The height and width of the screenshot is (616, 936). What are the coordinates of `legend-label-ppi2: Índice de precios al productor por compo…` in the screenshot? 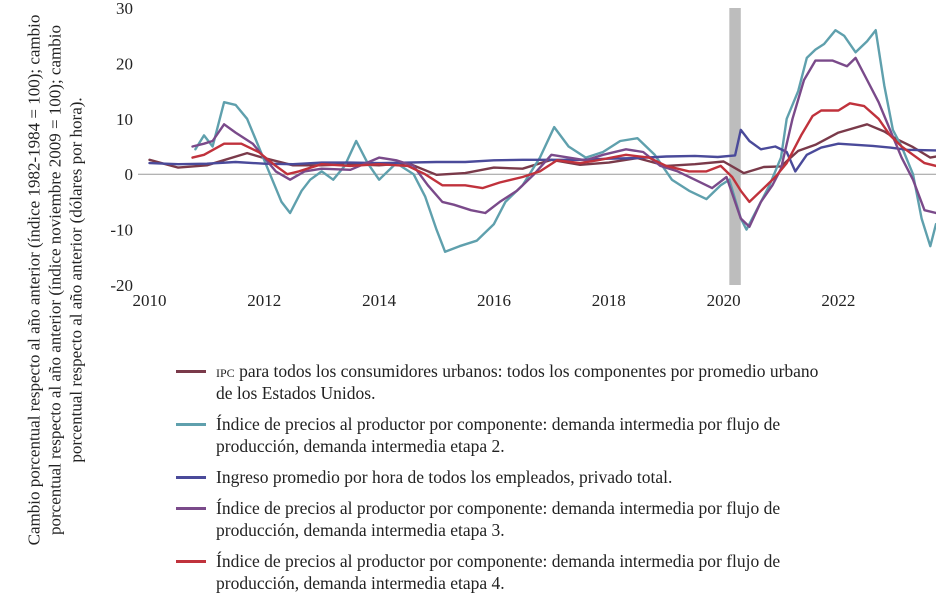 It's located at (498, 435).